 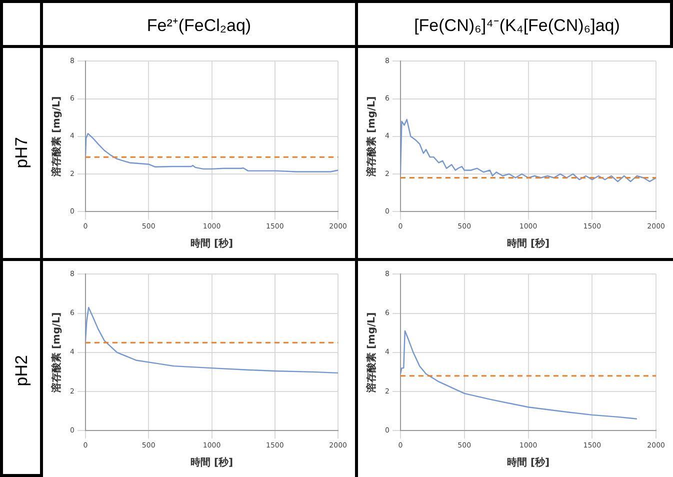 I want to click on chart-title: Fe²⁺(FeCl₂aq), so click(x=200, y=25).